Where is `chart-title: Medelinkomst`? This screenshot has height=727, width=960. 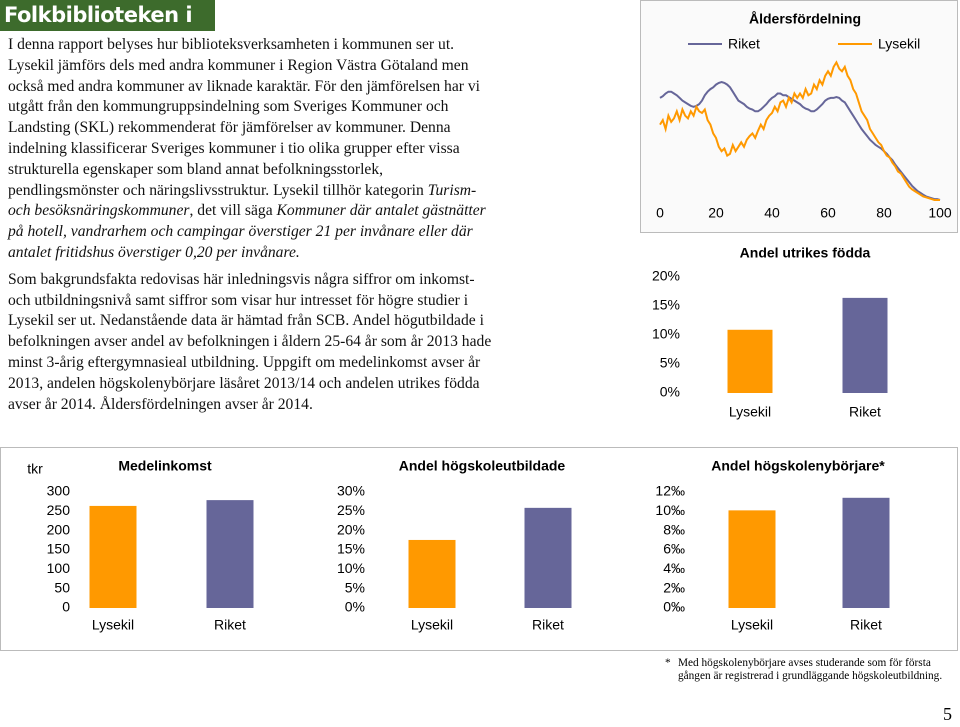
chart-title: Medelinkomst is located at coordinates (165, 466).